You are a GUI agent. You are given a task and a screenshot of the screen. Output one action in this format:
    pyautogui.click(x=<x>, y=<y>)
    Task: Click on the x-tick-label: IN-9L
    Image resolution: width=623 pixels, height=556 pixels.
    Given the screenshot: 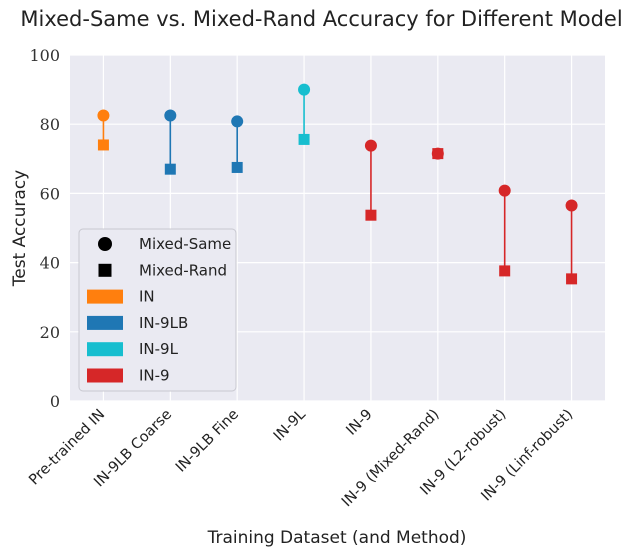 What is the action you would take?
    pyautogui.click(x=290, y=426)
    